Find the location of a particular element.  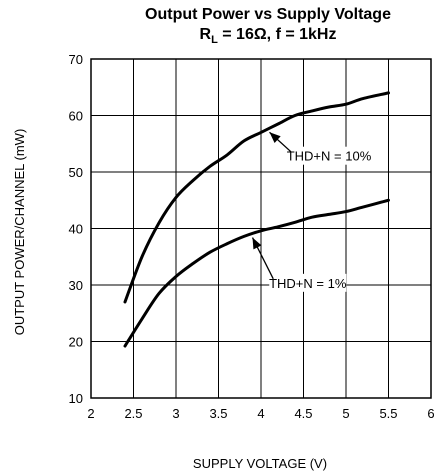

y-tick-label: 20 is located at coordinates (76, 342).